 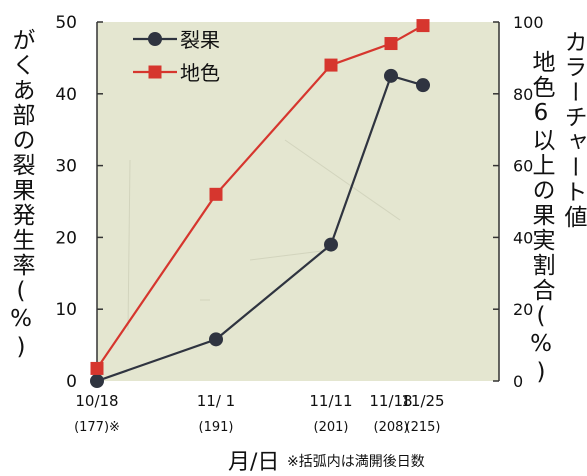 I want to click on x-tick-sublabel: (208), so click(x=391, y=427).